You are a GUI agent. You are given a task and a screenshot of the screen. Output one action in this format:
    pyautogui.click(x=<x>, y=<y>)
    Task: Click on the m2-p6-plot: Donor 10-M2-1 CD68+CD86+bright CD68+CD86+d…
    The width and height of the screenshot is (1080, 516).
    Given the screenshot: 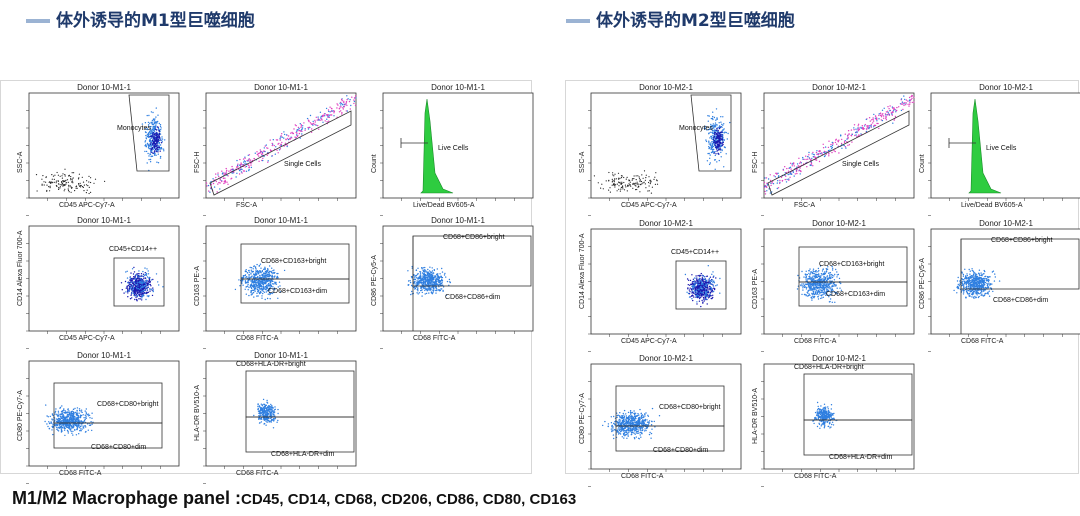 What is the action you would take?
    pyautogui.click(x=999, y=285)
    